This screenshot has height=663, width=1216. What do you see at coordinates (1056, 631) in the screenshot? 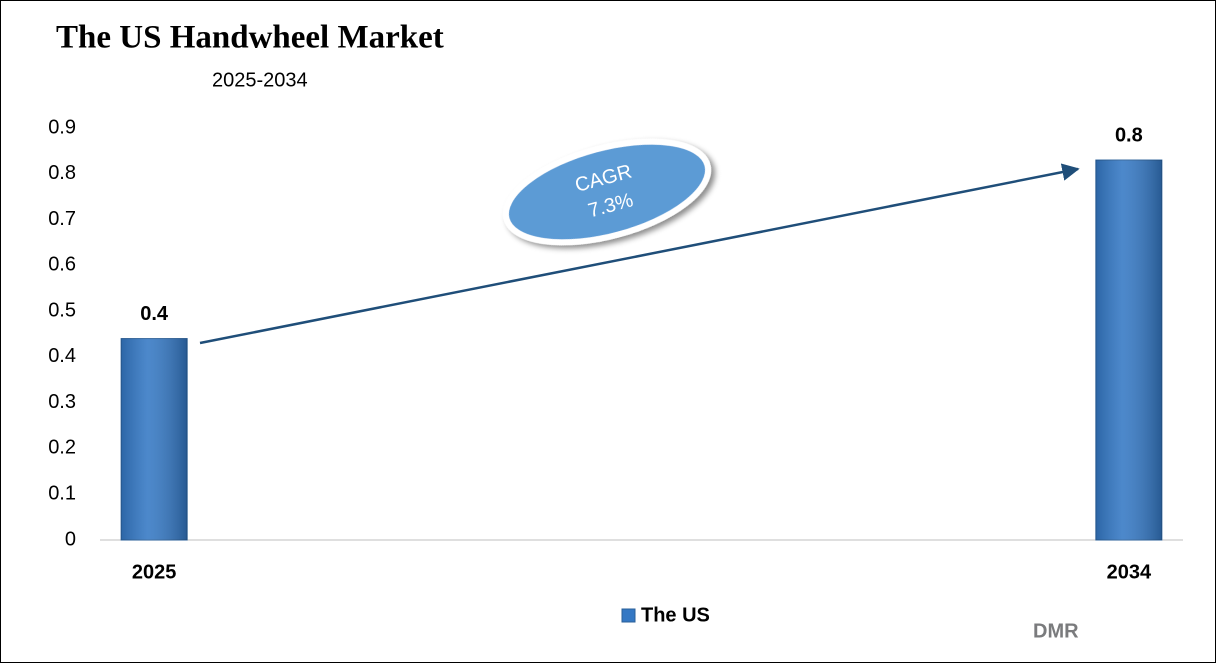
I see `logo: DMR` at bounding box center [1056, 631].